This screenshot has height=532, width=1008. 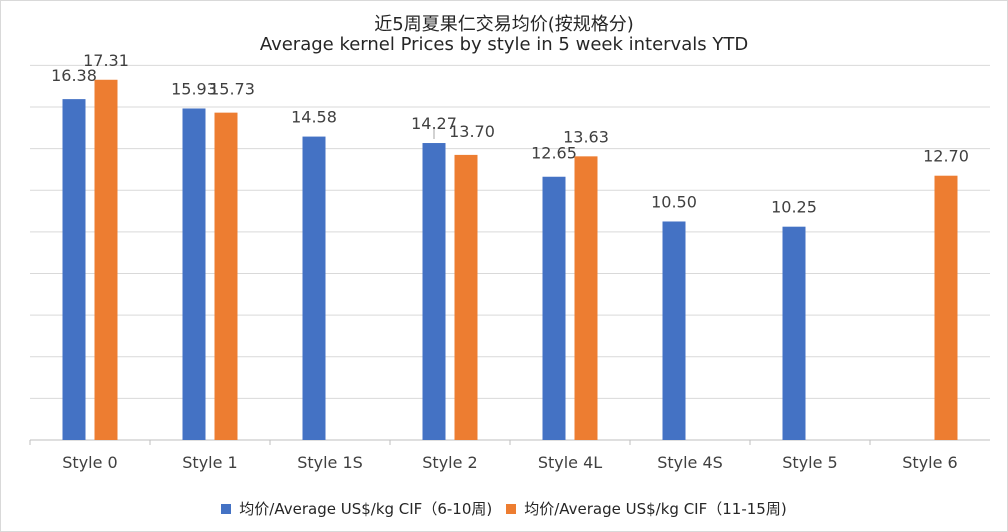 I want to click on x-tick-label: Style 4L, so click(x=570, y=462).